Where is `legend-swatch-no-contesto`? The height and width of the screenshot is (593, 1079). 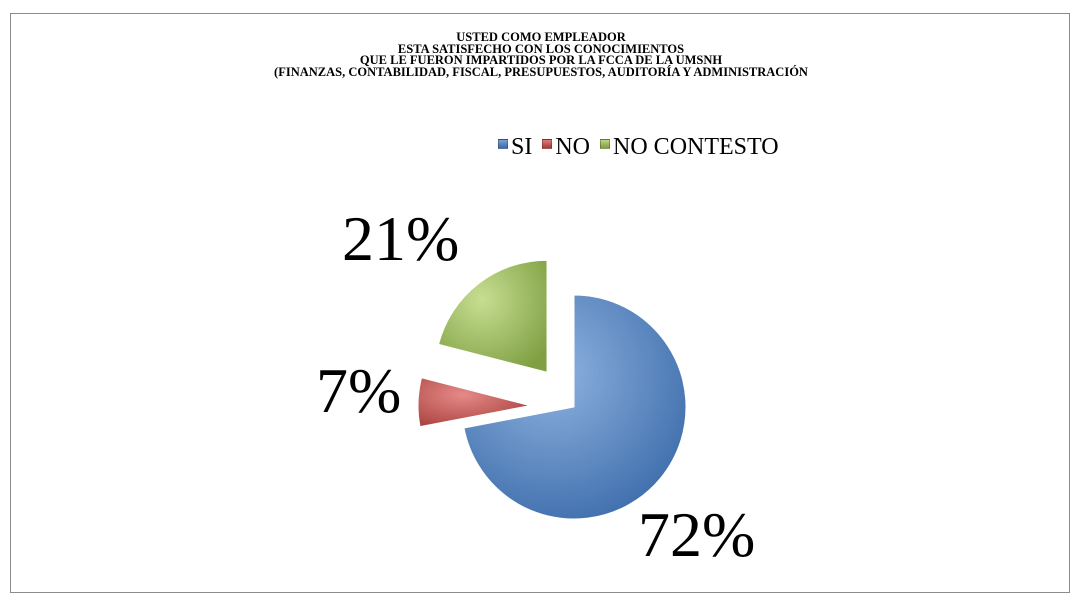
legend-swatch-no-contesto is located at coordinates (605, 144).